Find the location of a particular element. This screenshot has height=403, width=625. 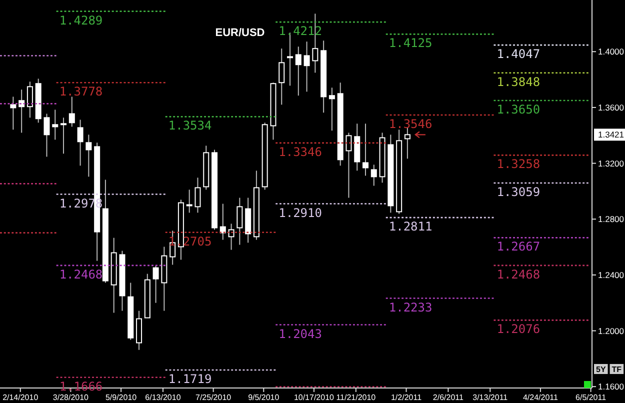

annotation: 1.3346 is located at coordinates (300, 151).